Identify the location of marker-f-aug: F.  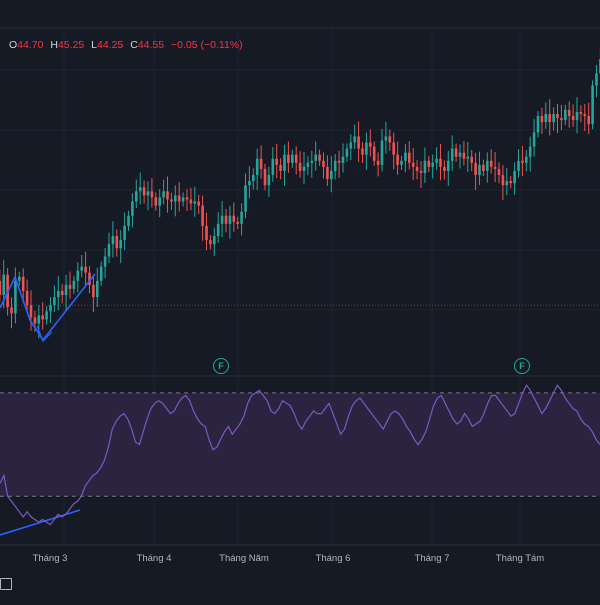
(522, 366).